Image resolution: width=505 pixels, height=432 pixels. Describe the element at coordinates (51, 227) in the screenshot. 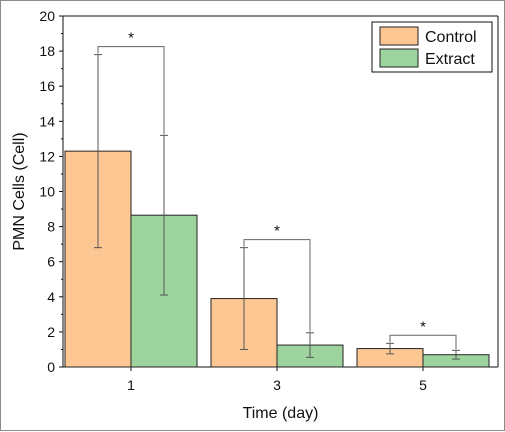

I see `y-tick-label: 8` at that location.